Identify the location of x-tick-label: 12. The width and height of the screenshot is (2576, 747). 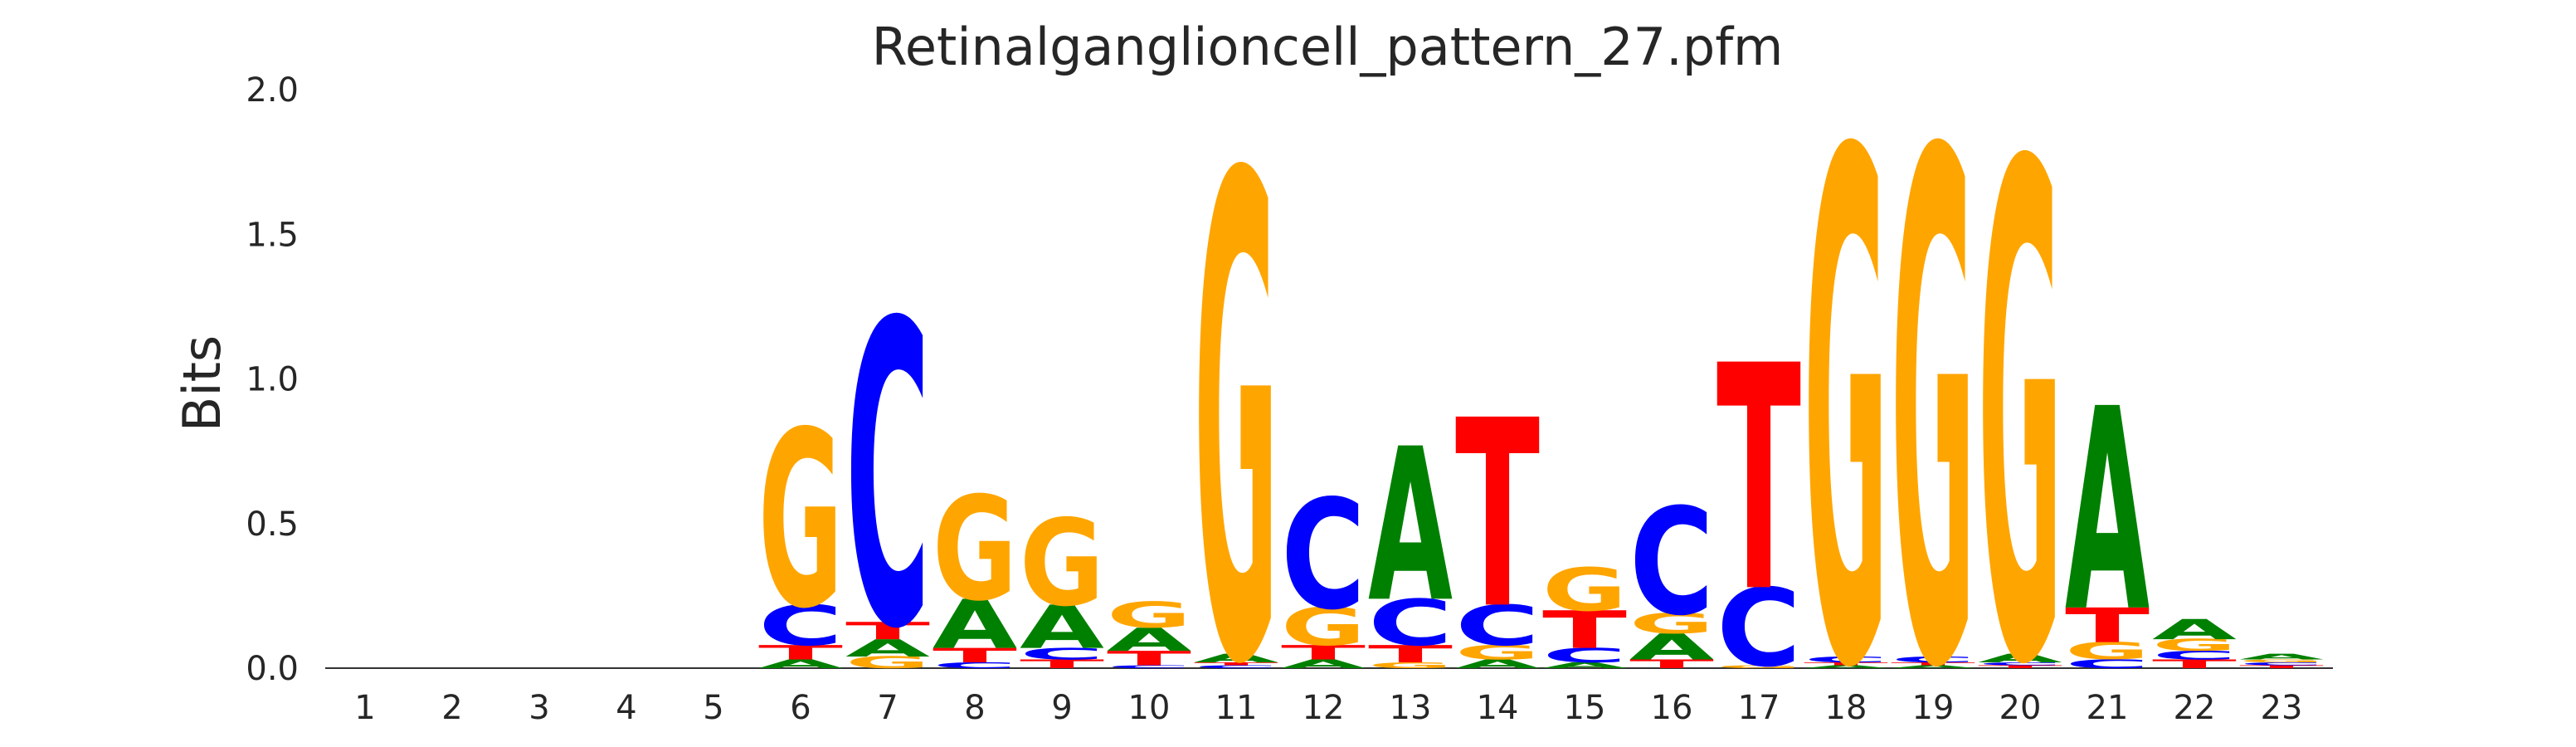
(1324, 708).